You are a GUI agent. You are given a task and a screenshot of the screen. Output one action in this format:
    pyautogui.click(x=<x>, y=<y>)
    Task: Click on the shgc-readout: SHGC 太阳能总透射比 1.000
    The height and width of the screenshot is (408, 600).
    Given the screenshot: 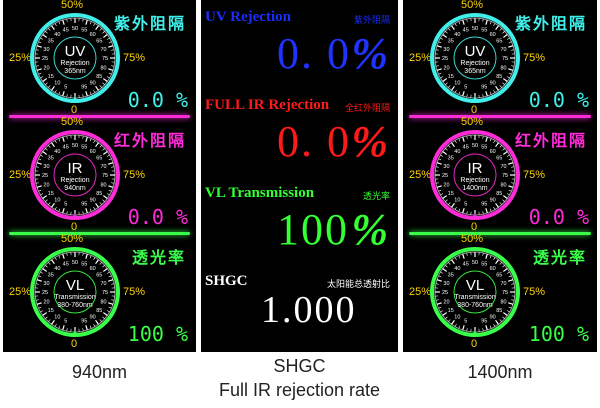 What is the action you would take?
    pyautogui.click(x=299, y=308)
    